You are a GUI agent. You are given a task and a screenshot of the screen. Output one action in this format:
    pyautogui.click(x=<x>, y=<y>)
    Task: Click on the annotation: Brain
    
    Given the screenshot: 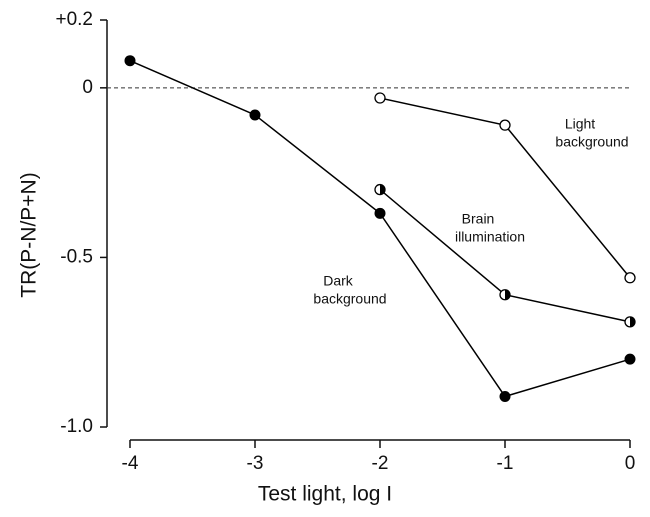 What is the action you would take?
    pyautogui.click(x=478, y=219)
    